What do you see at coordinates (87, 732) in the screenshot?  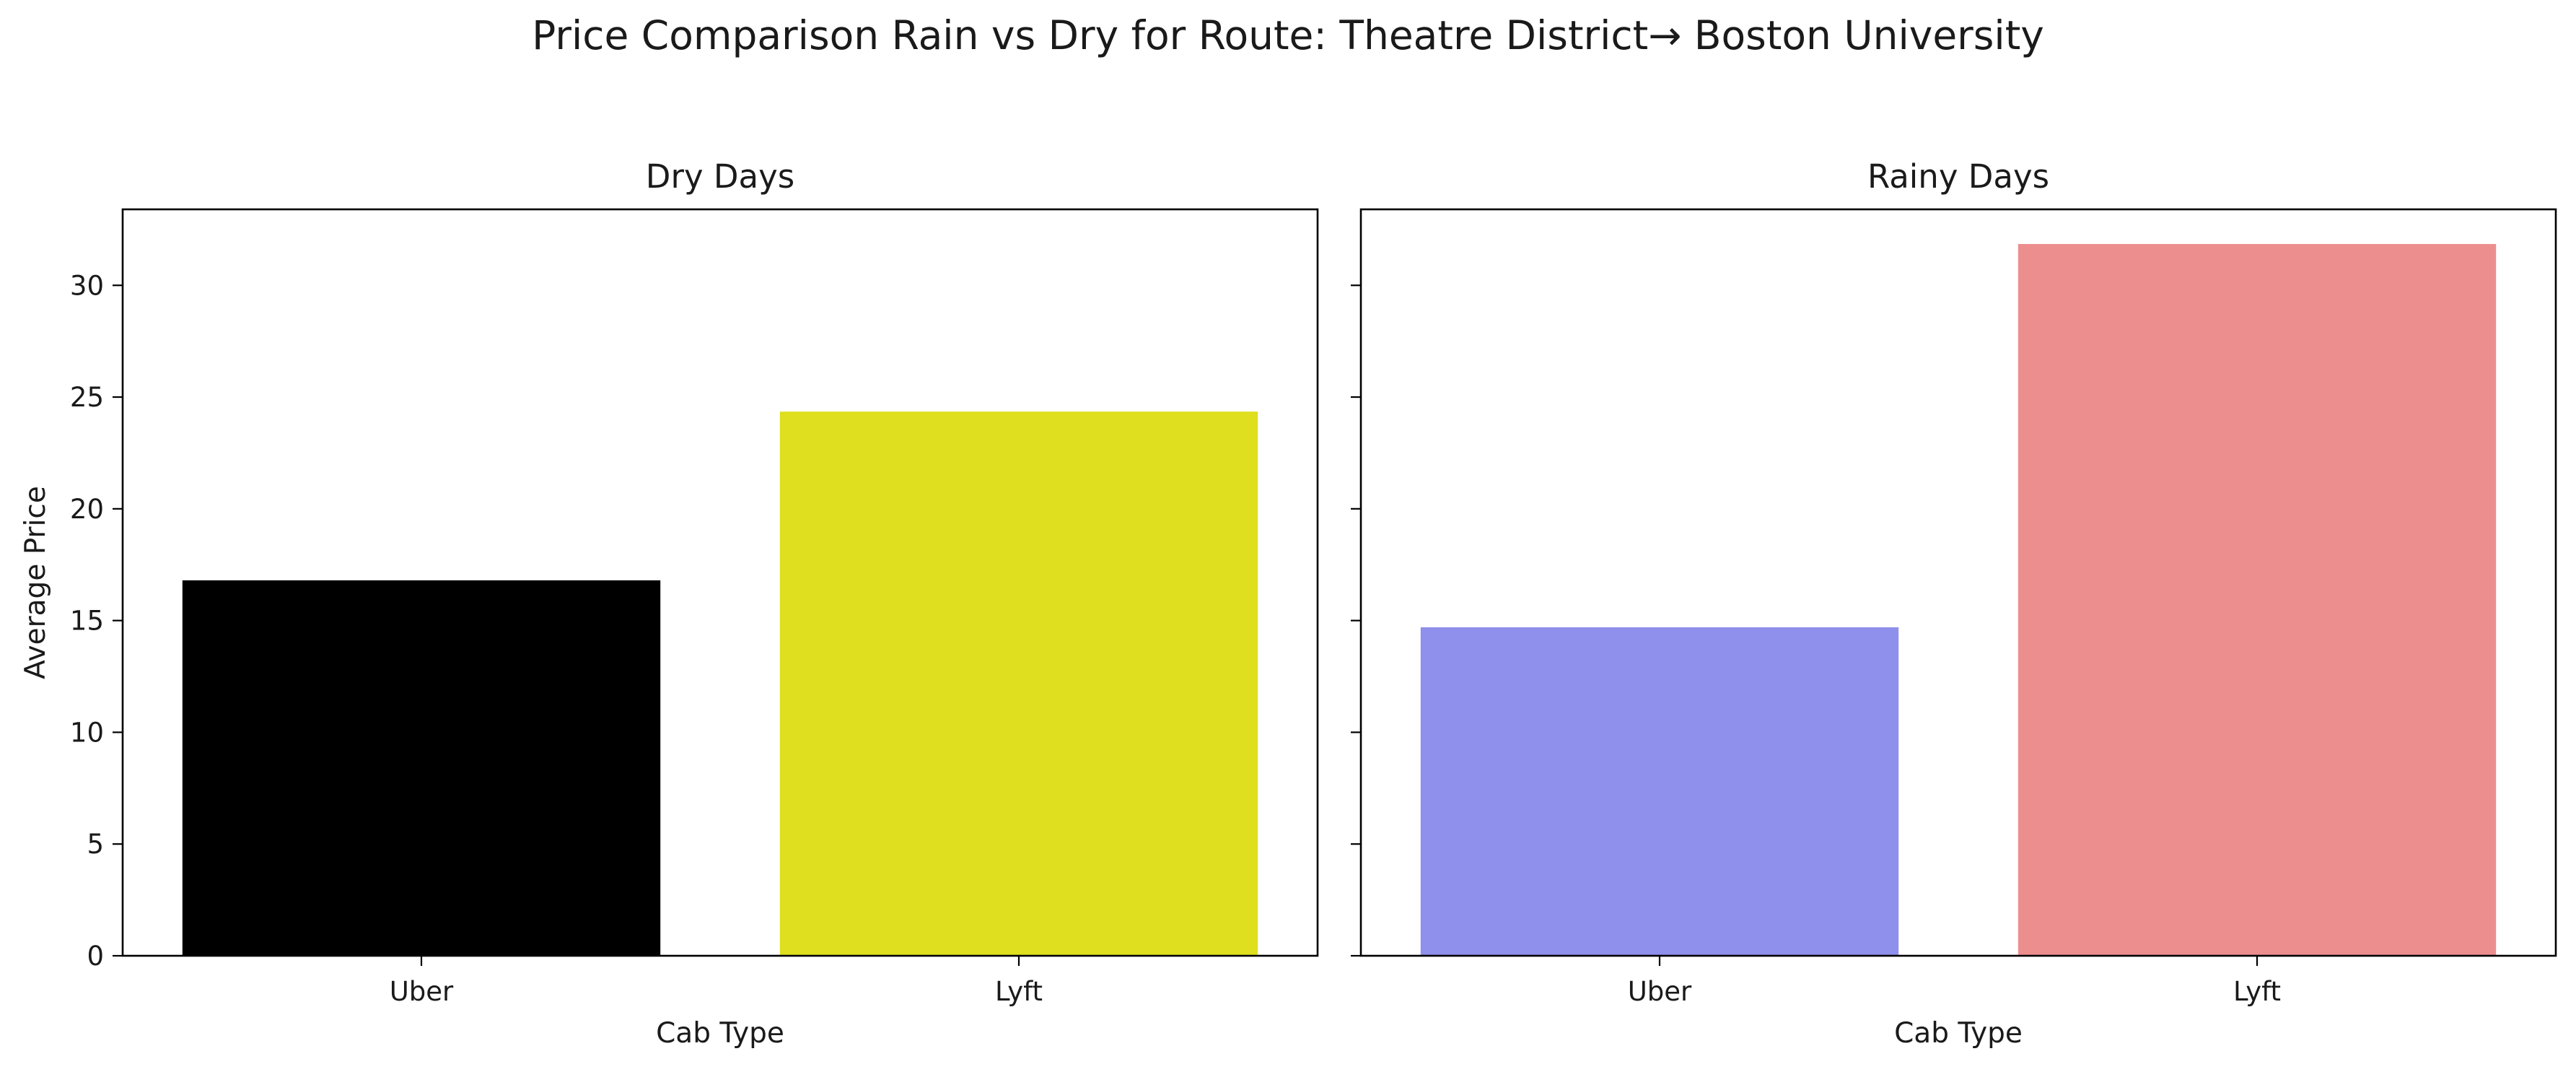 I see `y-tick-label: 10` at bounding box center [87, 732].